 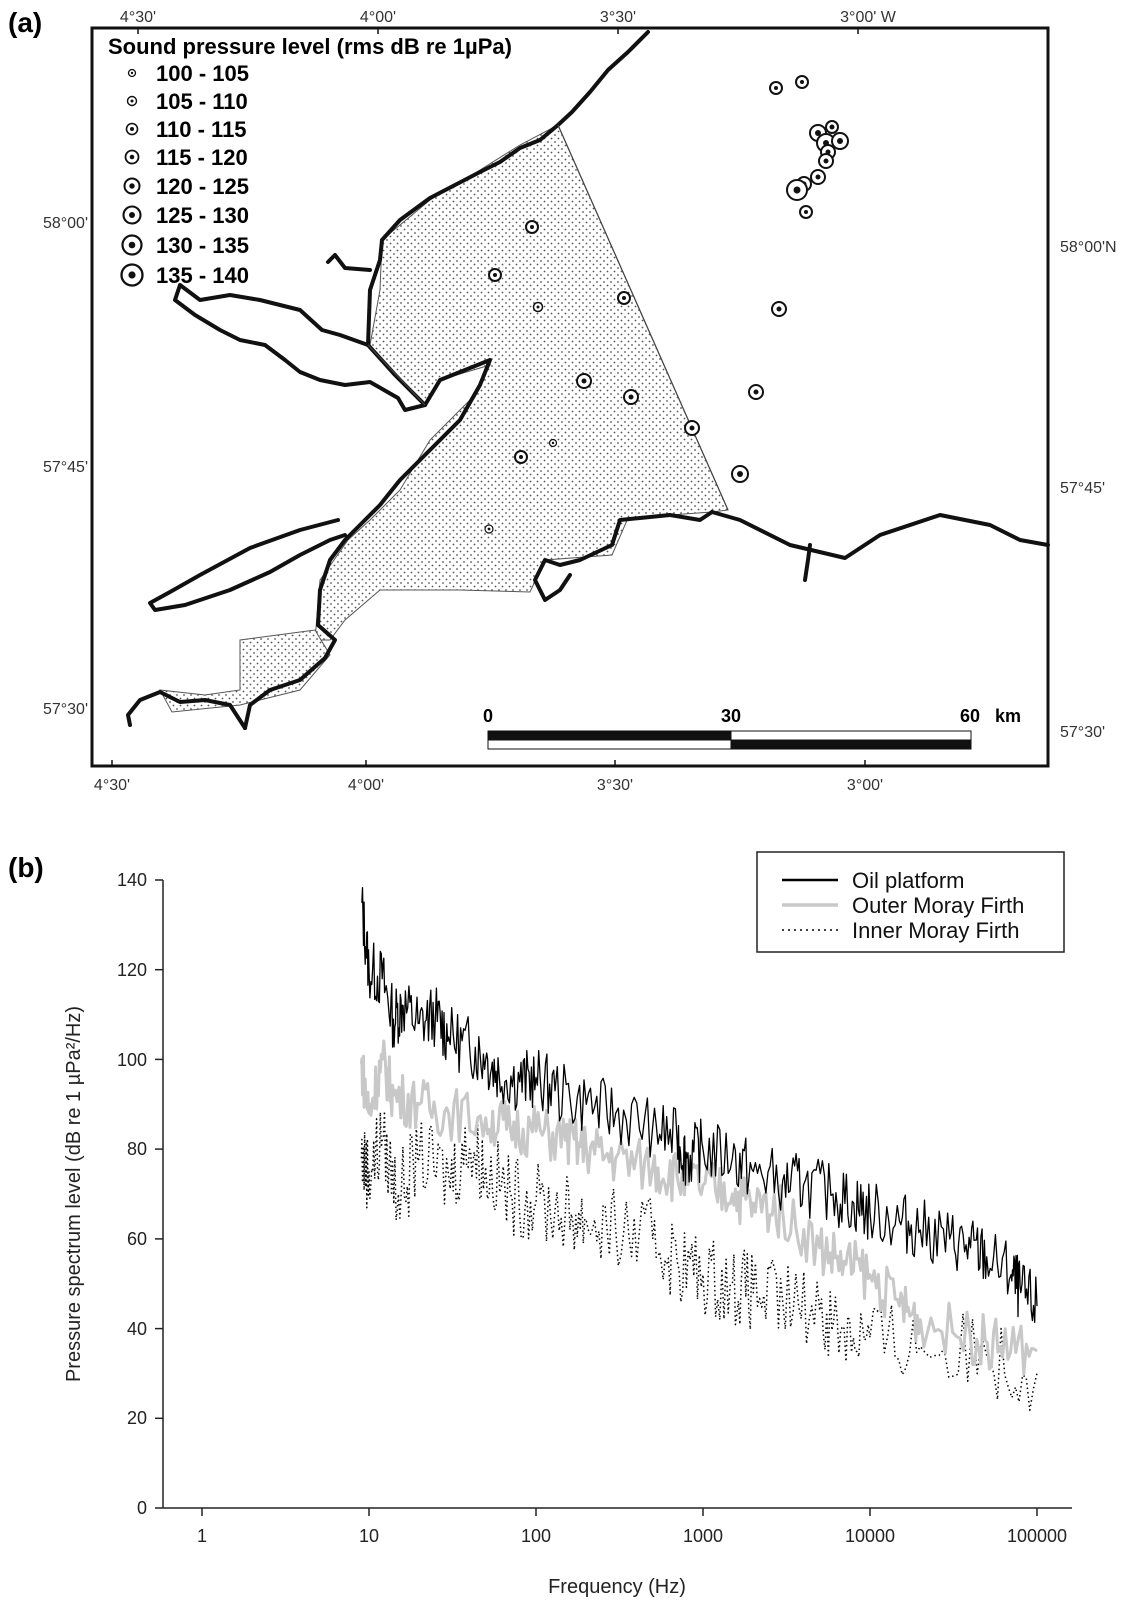 What do you see at coordinates (1008, 716) in the screenshot?
I see `scale-unit: km` at bounding box center [1008, 716].